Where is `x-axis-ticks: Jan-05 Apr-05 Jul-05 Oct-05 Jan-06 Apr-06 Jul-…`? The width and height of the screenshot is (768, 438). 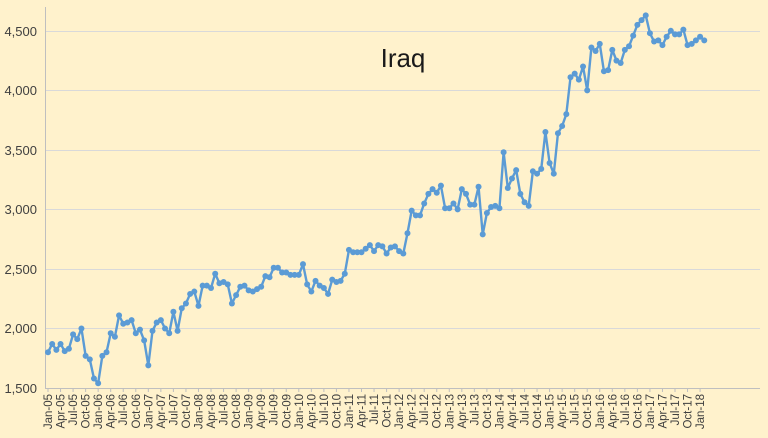
x-axis-ticks: Jan-05 Apr-05 Jul-05 Oct-05 Jan-06 Apr-06 Jul-… is located at coordinates (375, 408).